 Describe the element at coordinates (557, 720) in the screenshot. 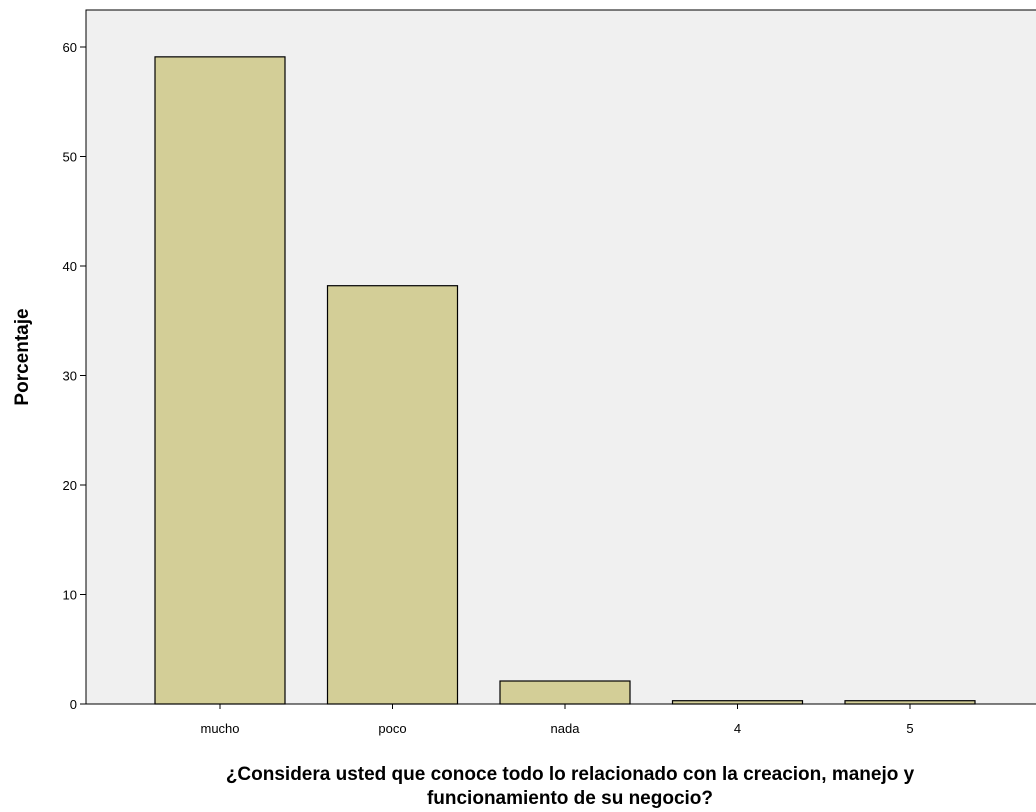

I see `x-axis: mucho poco nada 4 5` at that location.